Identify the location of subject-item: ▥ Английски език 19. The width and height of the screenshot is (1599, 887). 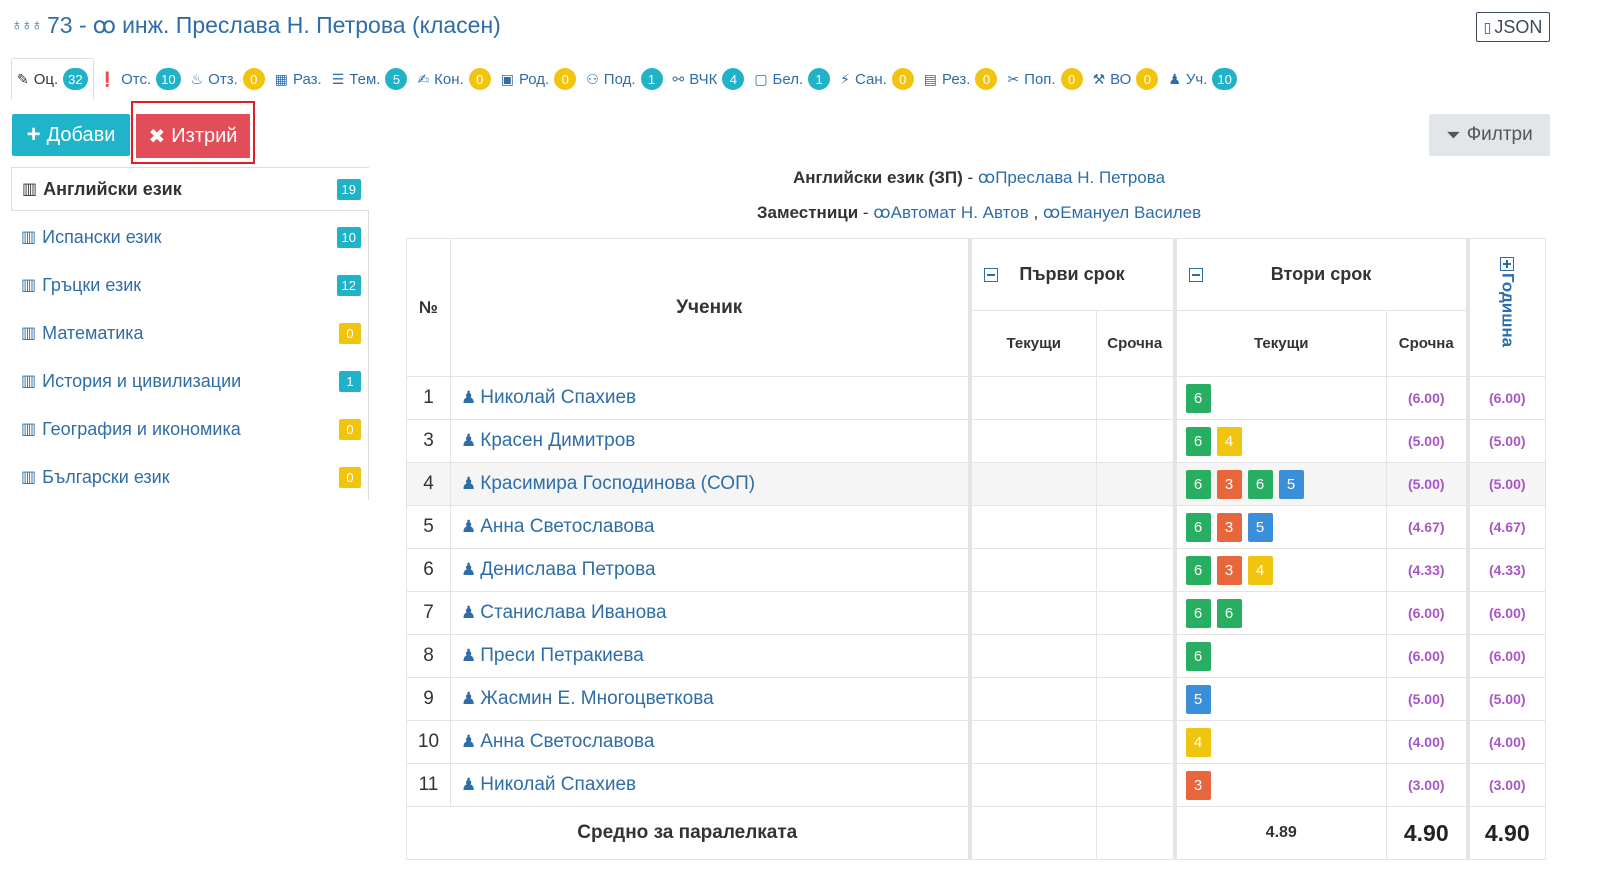
(190, 189).